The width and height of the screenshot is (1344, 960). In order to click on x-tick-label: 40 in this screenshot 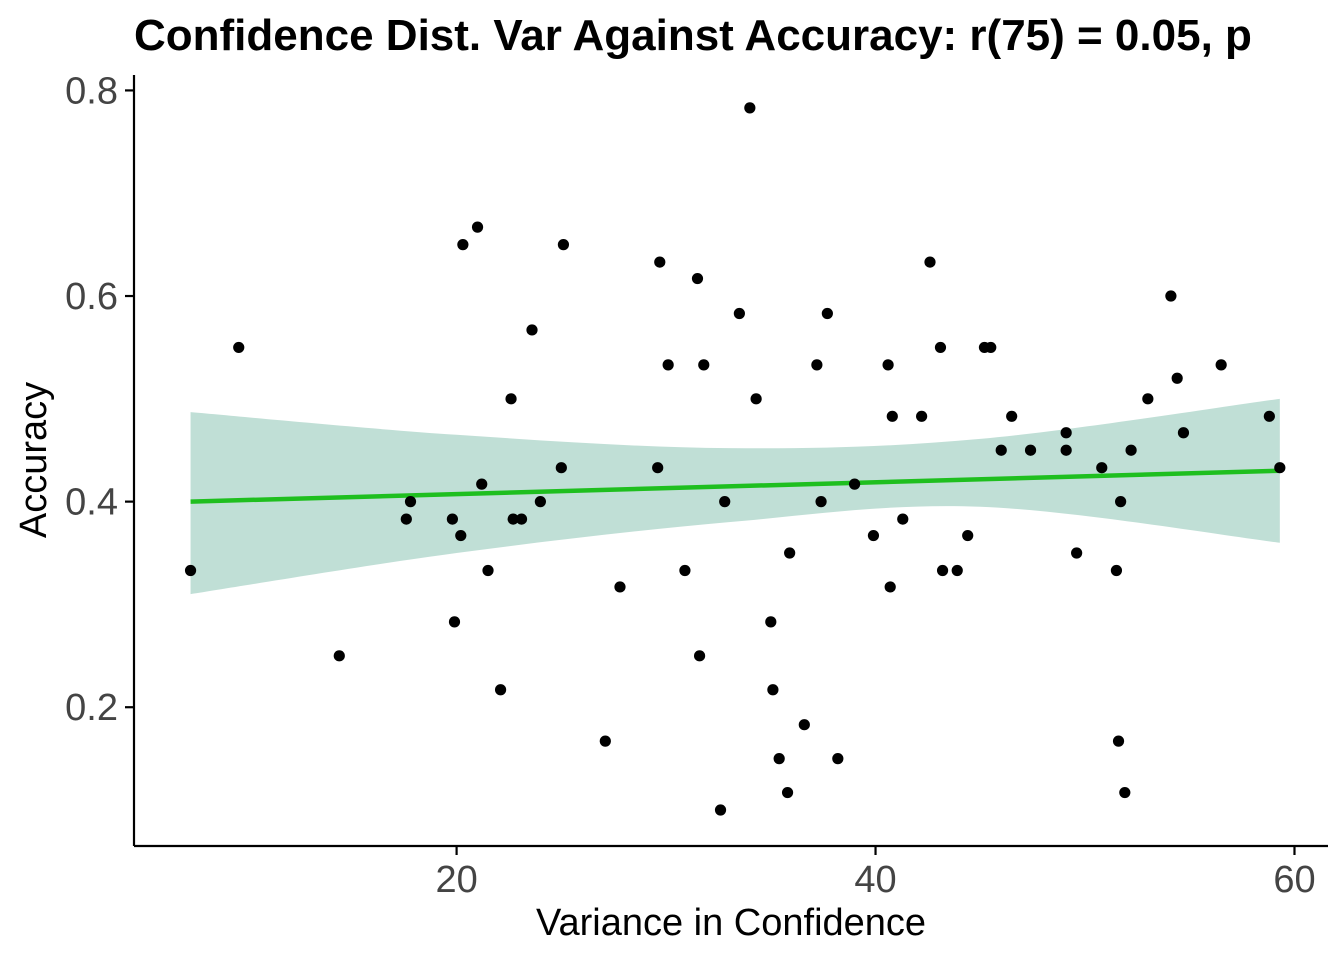, I will do `click(875, 880)`.